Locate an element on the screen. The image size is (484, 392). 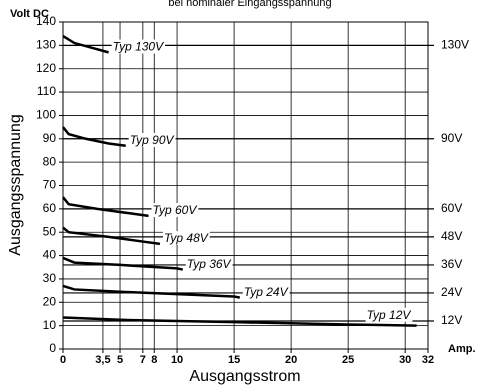
y2-tick-label: 130V is located at coordinates (455, 45).